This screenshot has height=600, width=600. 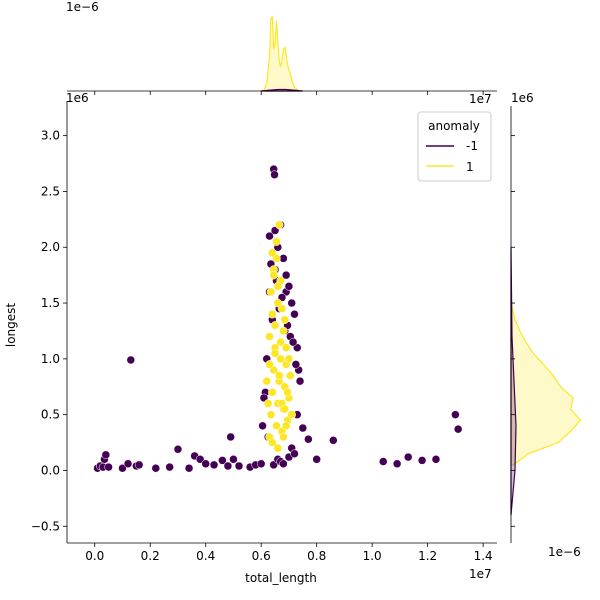 I want to click on top-kde-anomaly-pos, so click(x=280, y=53).